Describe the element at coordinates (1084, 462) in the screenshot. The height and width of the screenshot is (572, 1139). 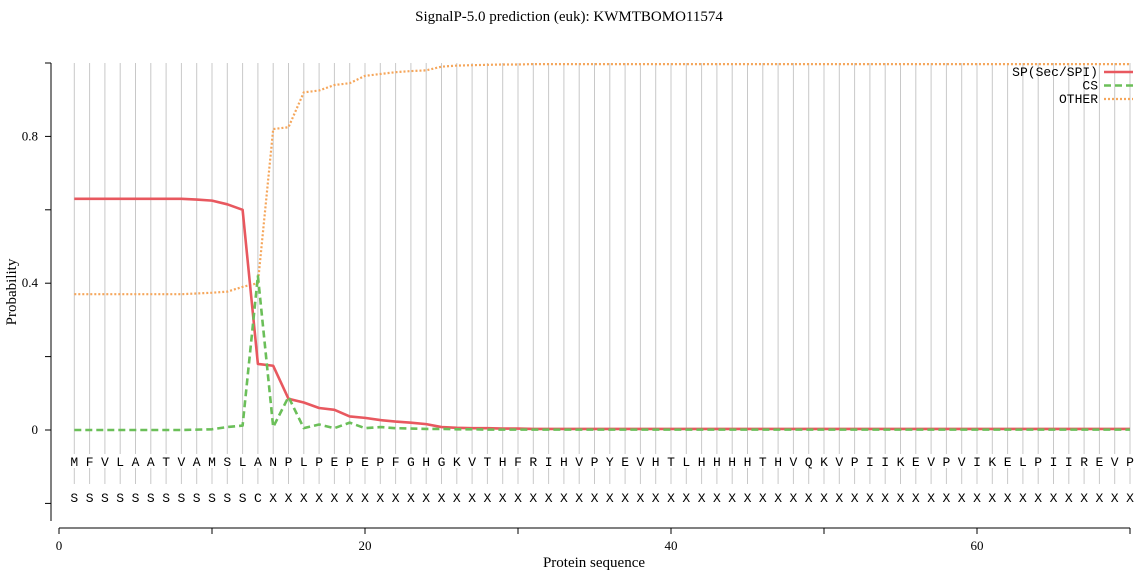
I see `sequence-residue: R` at that location.